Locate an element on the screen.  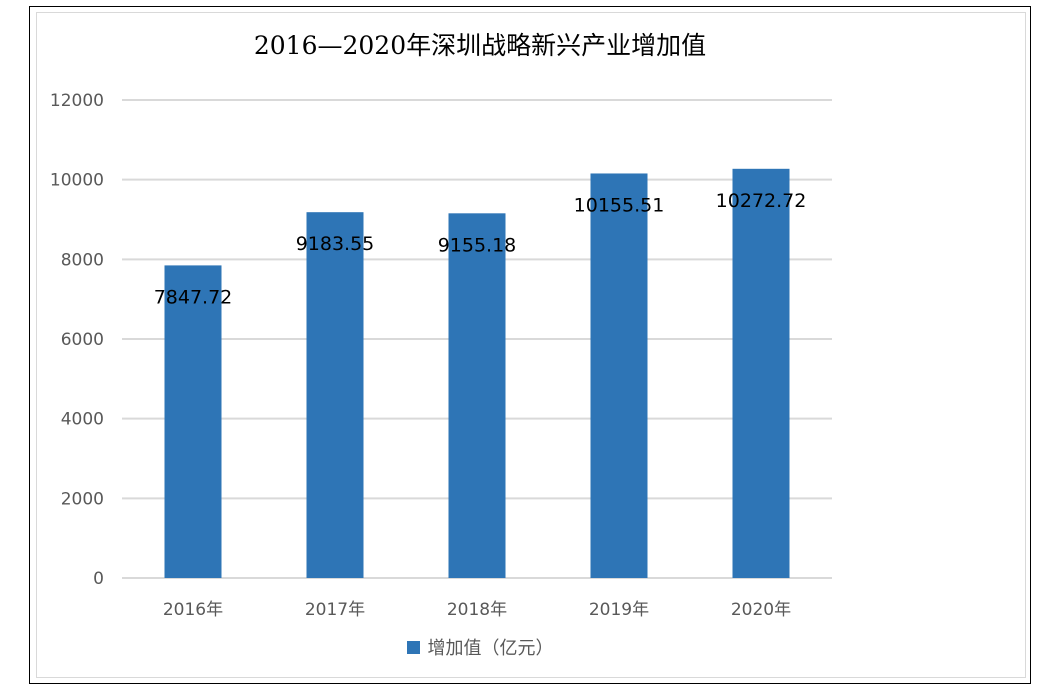
chart-title: 2016—2020年深圳战略新兴产业增加值 is located at coordinates (480, 45).